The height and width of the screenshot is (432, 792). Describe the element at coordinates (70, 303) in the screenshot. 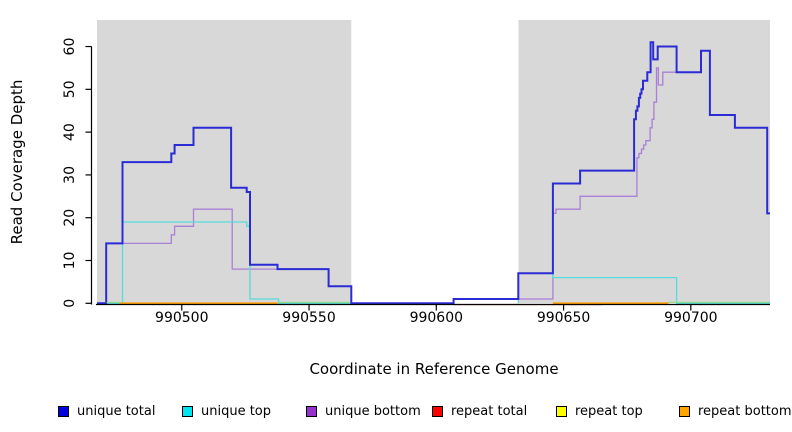

I see `y-tick-label: 0` at that location.